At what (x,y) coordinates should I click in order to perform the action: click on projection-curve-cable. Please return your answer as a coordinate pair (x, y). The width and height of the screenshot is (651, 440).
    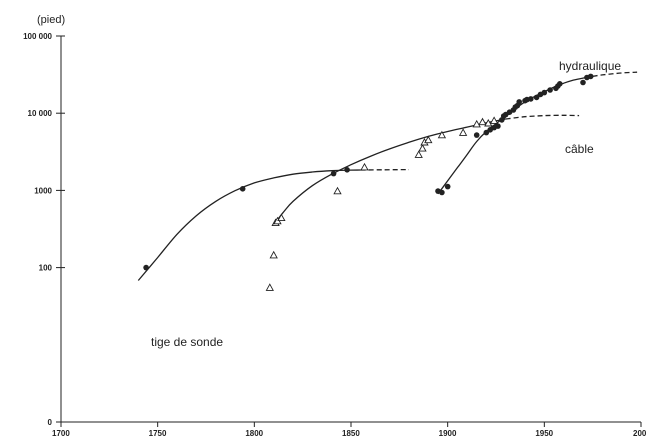
    Looking at the image, I should click on (542, 117).